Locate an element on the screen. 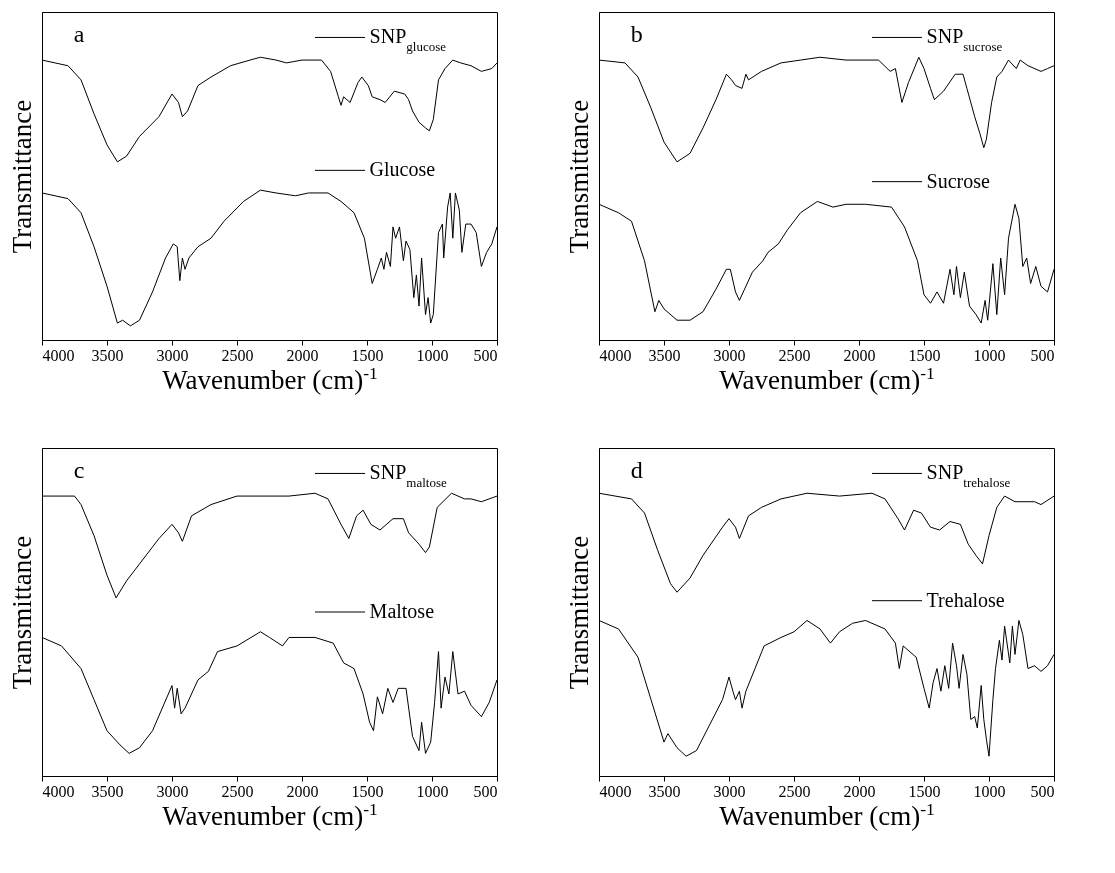  legend-label: Glucose is located at coordinates (402, 169).